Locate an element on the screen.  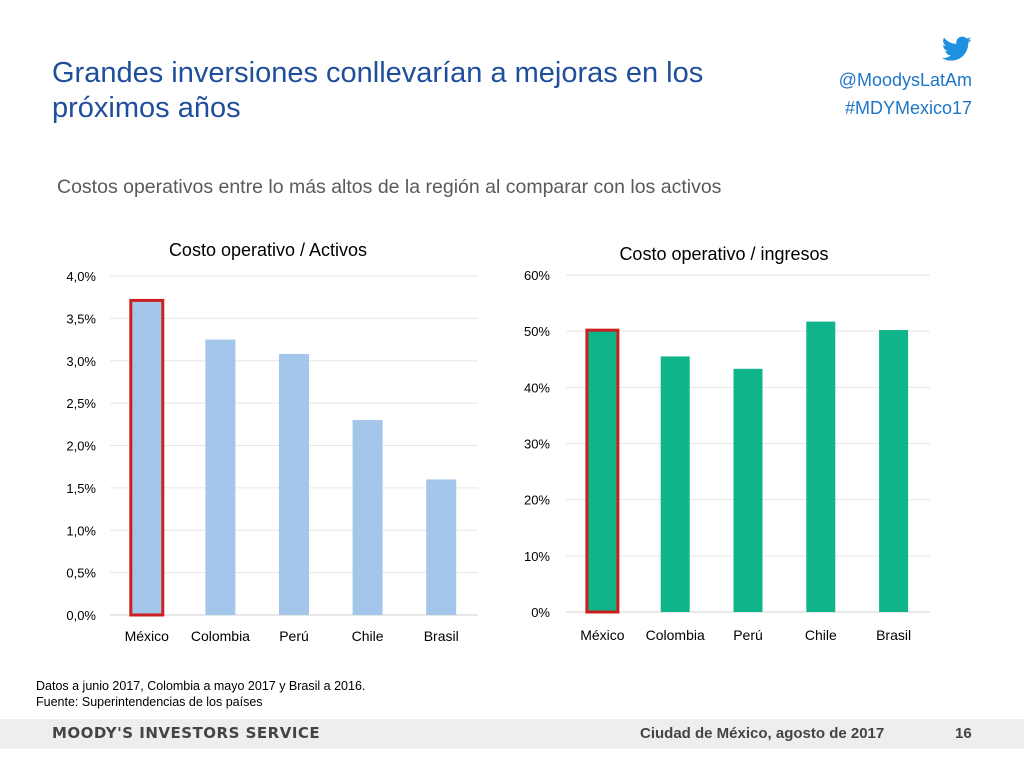
chart-2-ytick-label: 0% is located at coordinates (540, 612).